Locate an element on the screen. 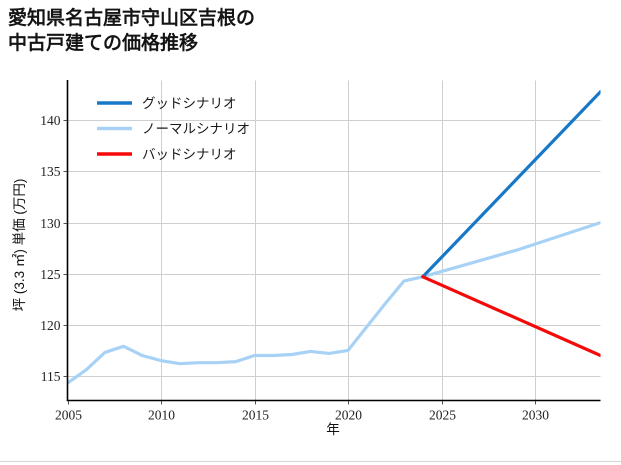  y-tick-label: 115 is located at coordinates (51, 376).